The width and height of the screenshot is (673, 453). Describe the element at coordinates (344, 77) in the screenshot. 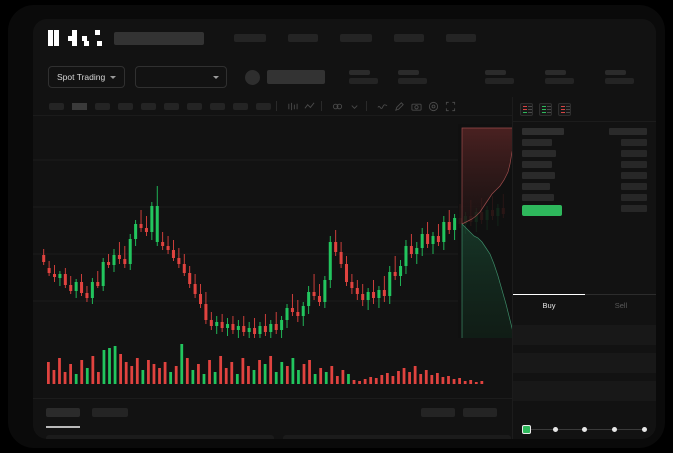

I see `ticker-bar: Spot Trading` at that location.